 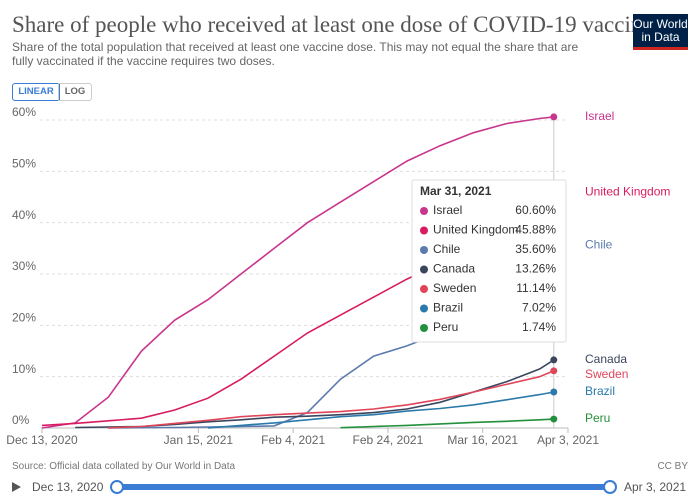 I want to click on timeline-track, so click(x=363, y=487).